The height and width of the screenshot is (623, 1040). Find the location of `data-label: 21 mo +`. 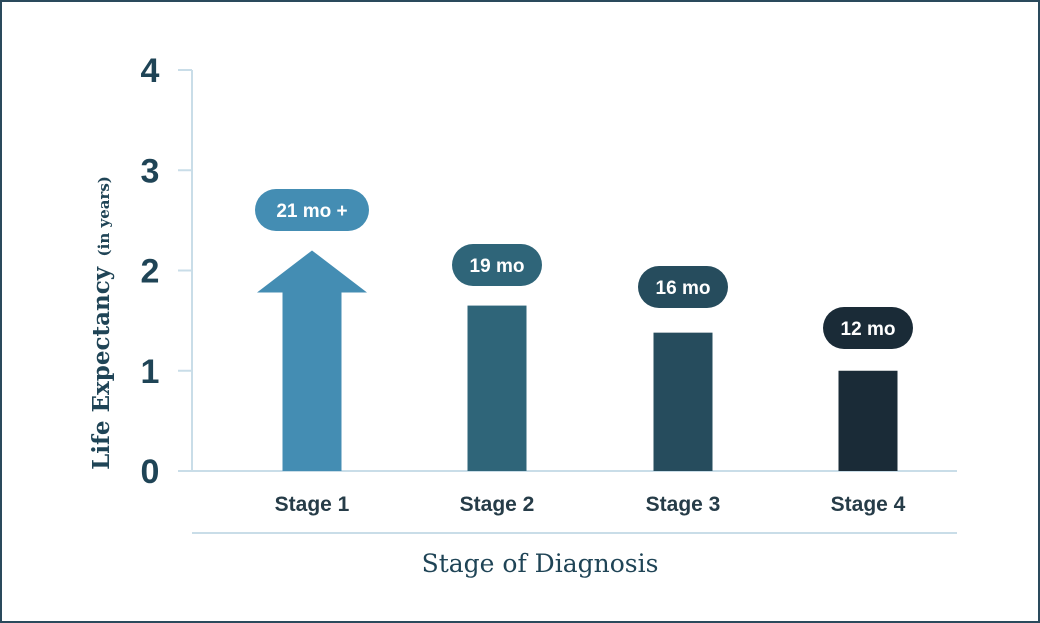

data-label: 21 mo + is located at coordinates (311, 211).